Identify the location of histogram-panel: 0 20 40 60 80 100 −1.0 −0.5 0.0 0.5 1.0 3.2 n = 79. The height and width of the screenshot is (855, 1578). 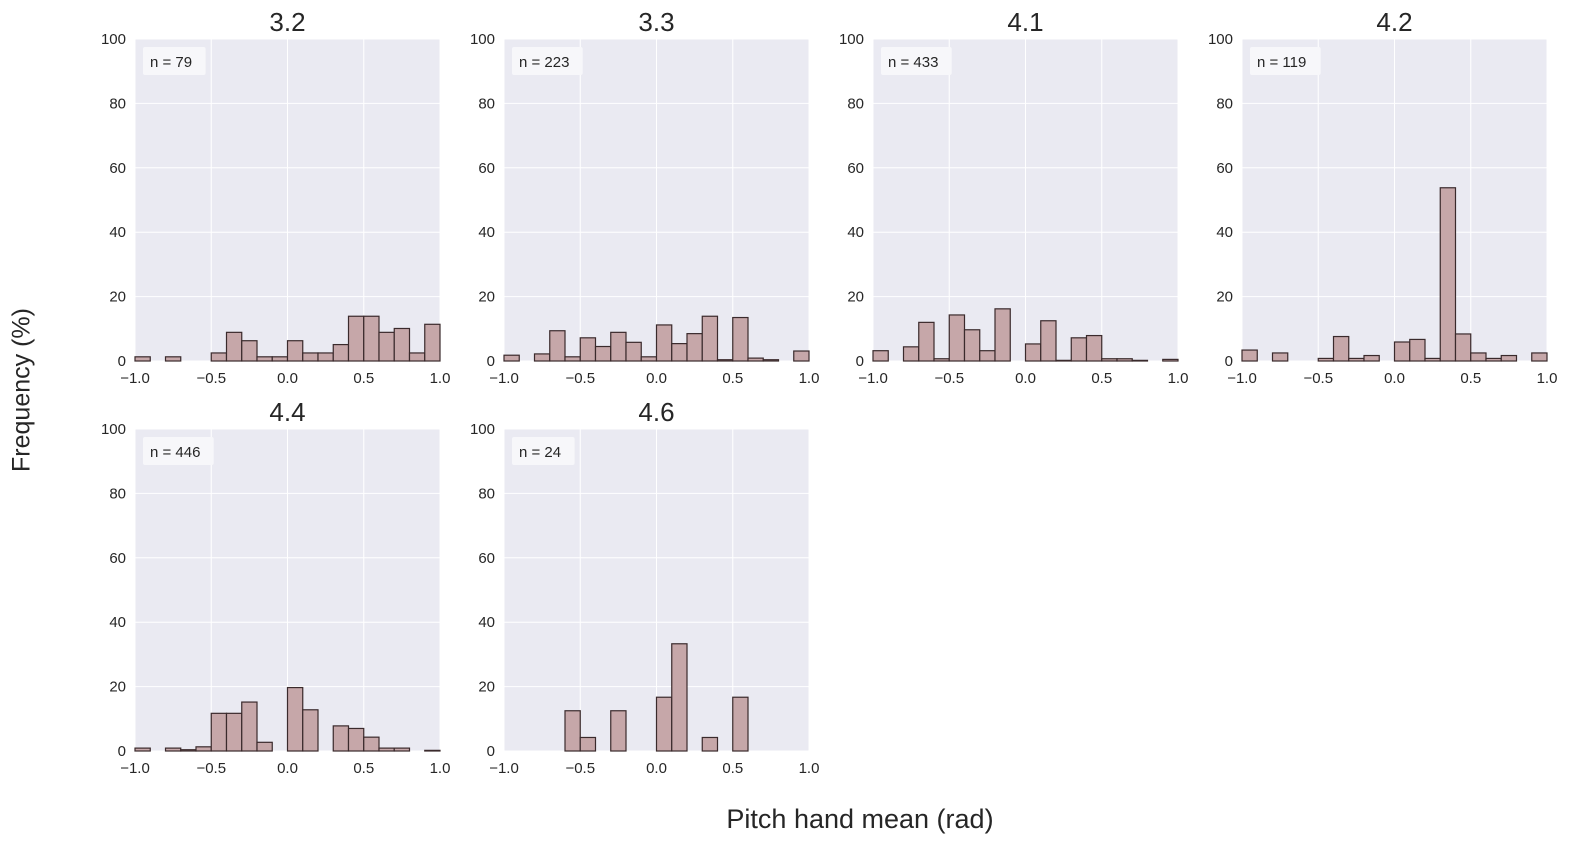
(275, 197).